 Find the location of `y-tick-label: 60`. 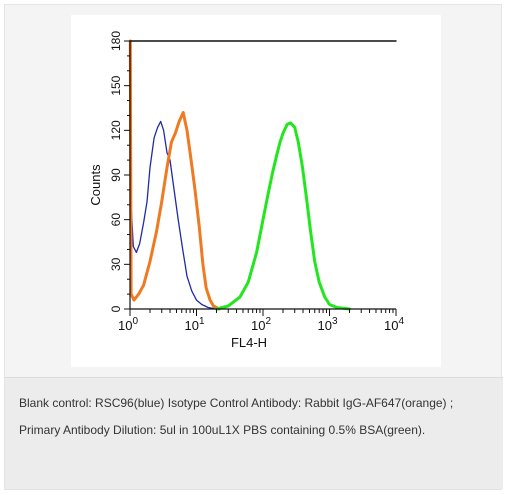

y-tick-label: 60 is located at coordinates (116, 220).